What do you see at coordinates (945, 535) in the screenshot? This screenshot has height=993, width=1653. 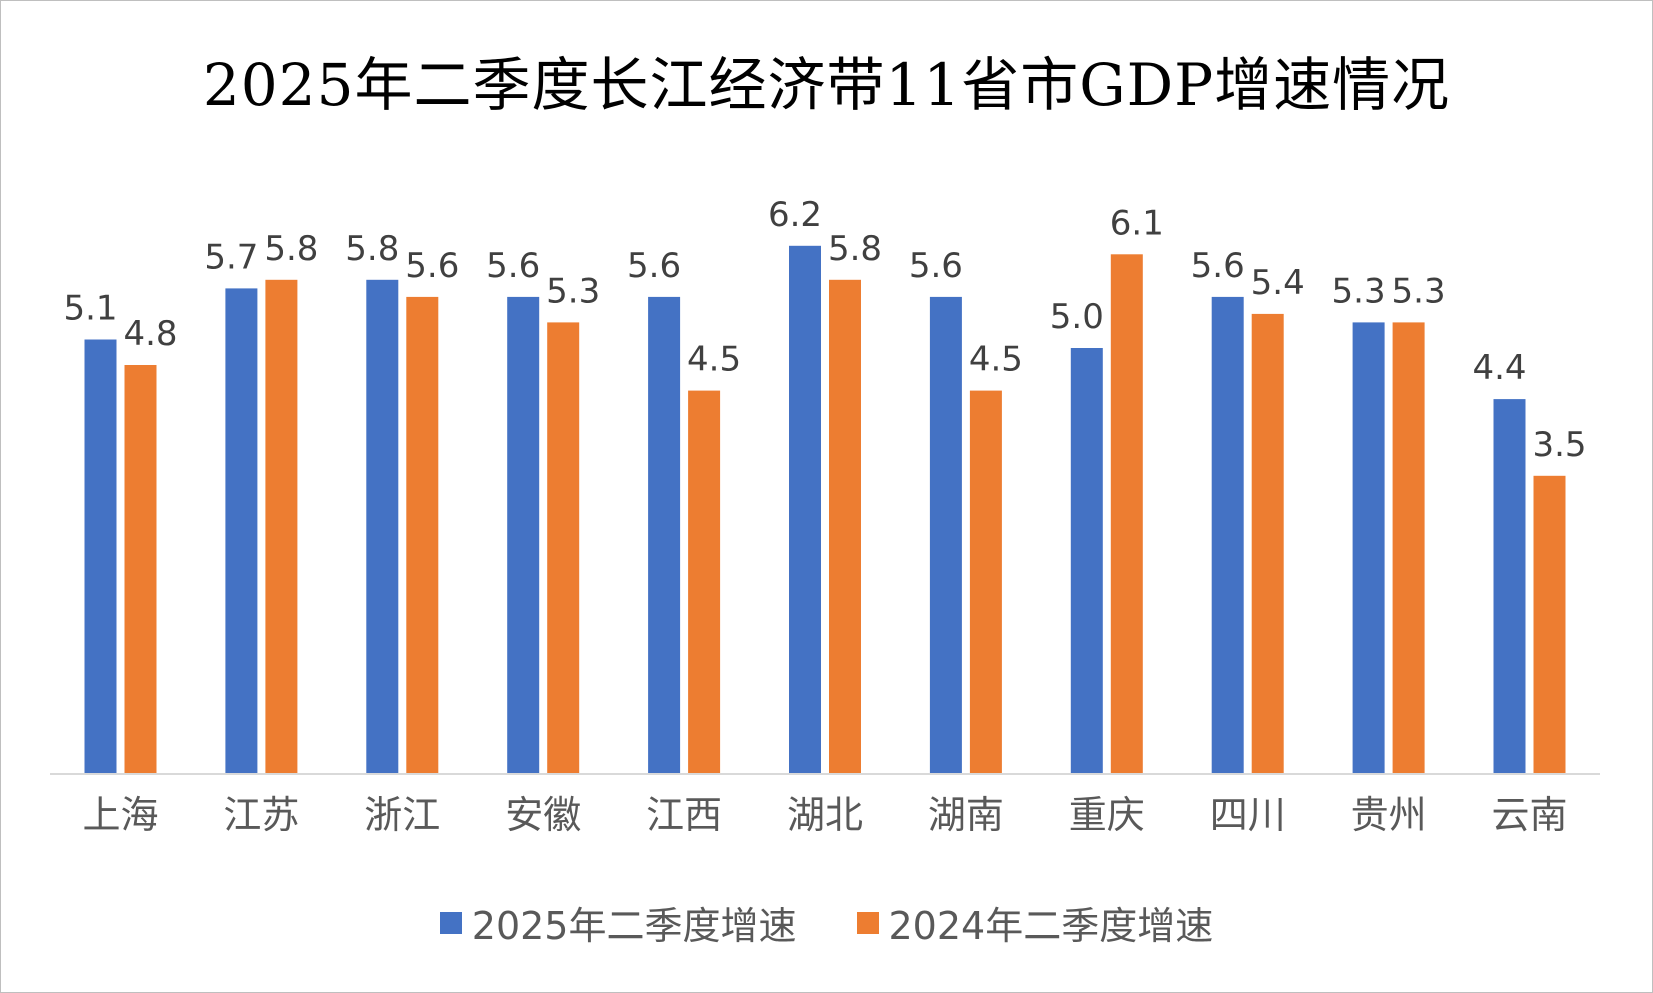 I see `bar-湖南-series-0` at bounding box center [945, 535].